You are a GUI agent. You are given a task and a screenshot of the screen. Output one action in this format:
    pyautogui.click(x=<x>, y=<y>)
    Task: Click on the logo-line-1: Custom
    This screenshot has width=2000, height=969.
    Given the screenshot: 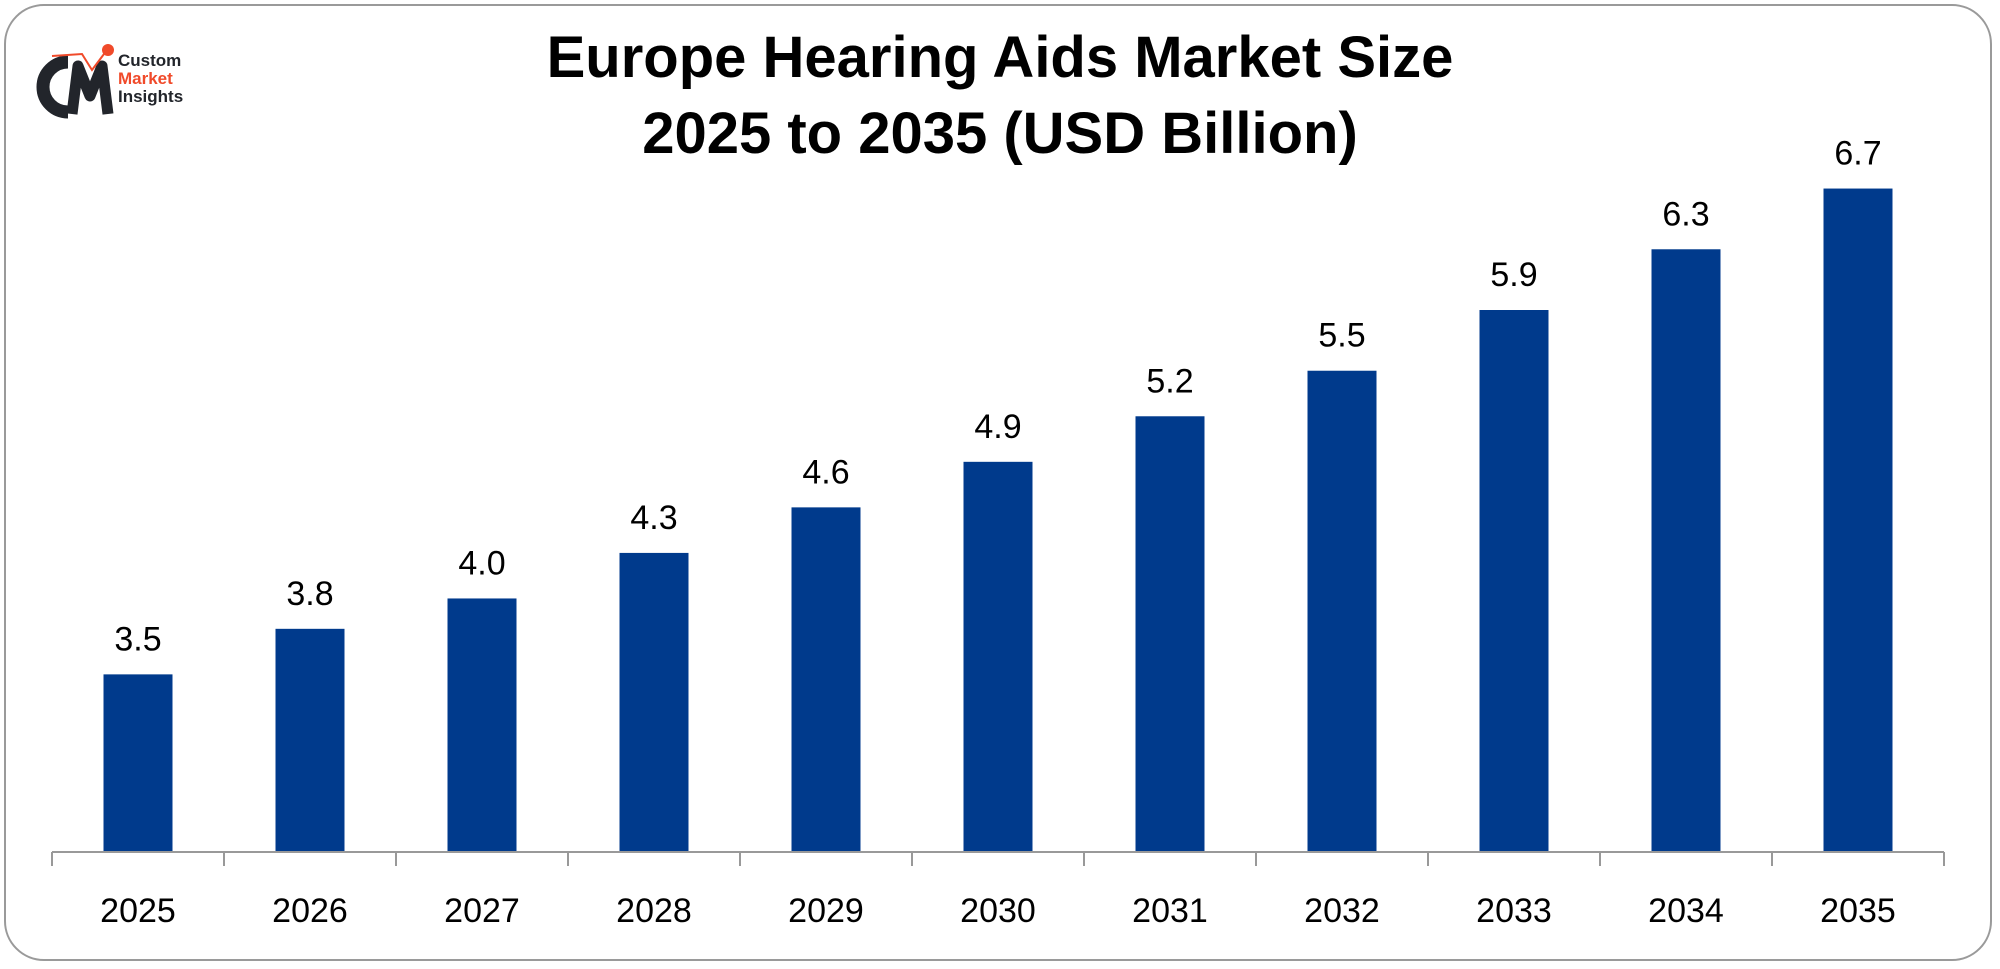 What is the action you would take?
    pyautogui.click(x=150, y=60)
    